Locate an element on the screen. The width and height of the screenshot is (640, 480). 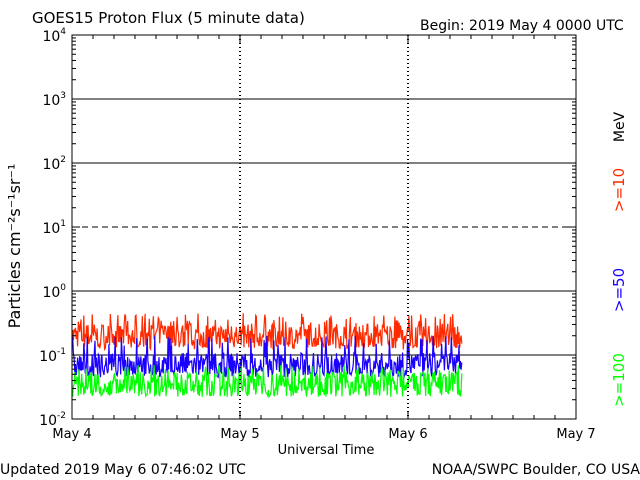
y-tick-label: 10⁻¹ is located at coordinates (52, 356).